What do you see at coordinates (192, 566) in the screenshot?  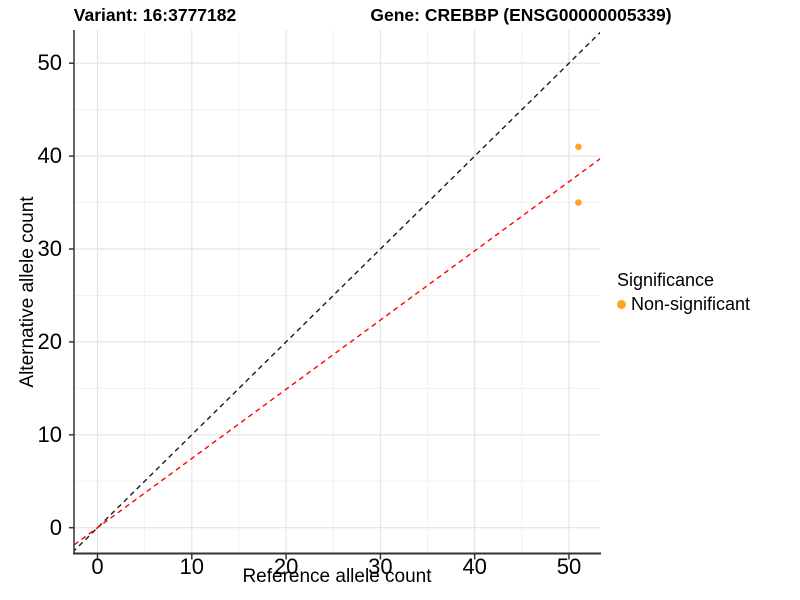 I see `x-tick-label: 10` at bounding box center [192, 566].